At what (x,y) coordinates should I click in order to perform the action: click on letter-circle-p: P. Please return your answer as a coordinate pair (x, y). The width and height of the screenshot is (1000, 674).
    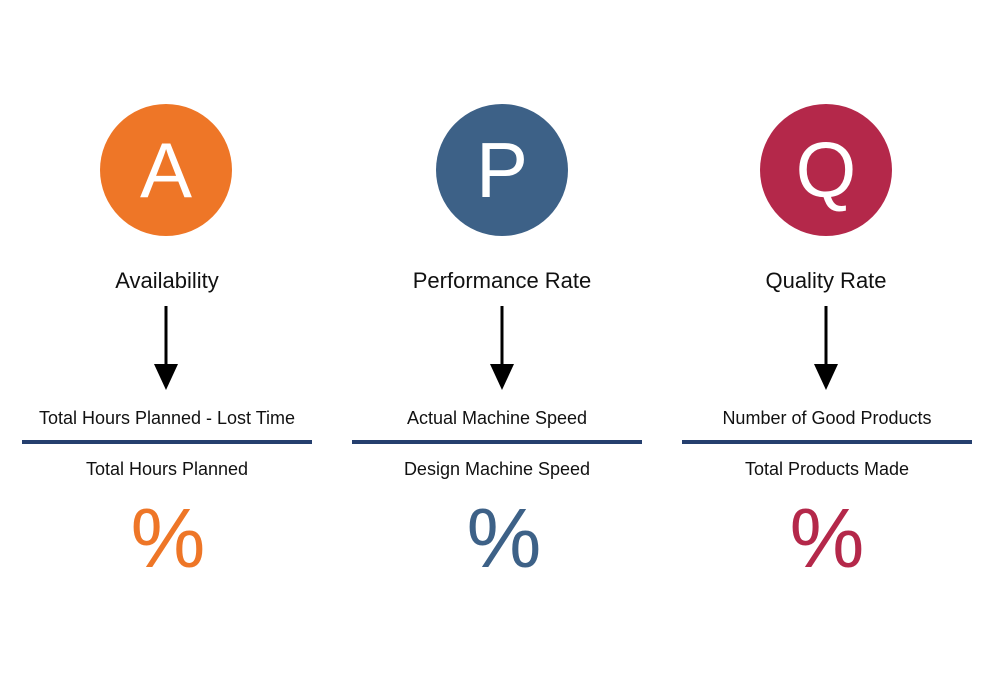
    Looking at the image, I should click on (502, 170).